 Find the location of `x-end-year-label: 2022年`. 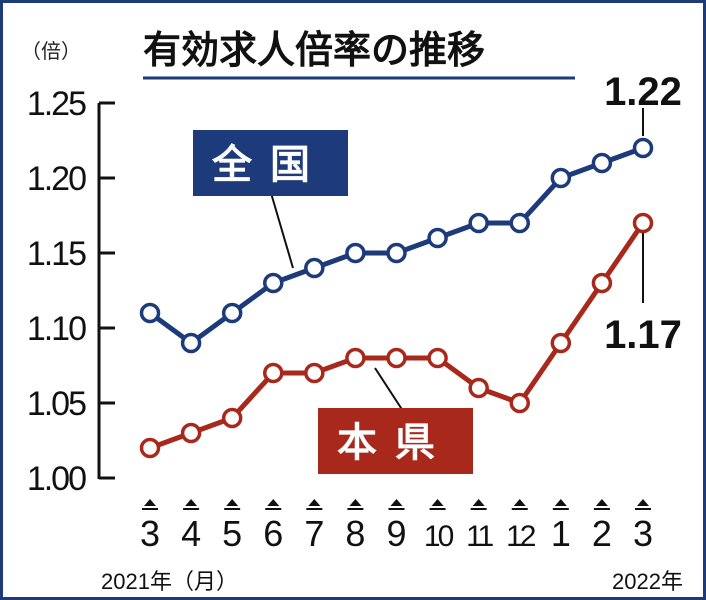

x-end-year-label: 2022年 is located at coordinates (647, 581).